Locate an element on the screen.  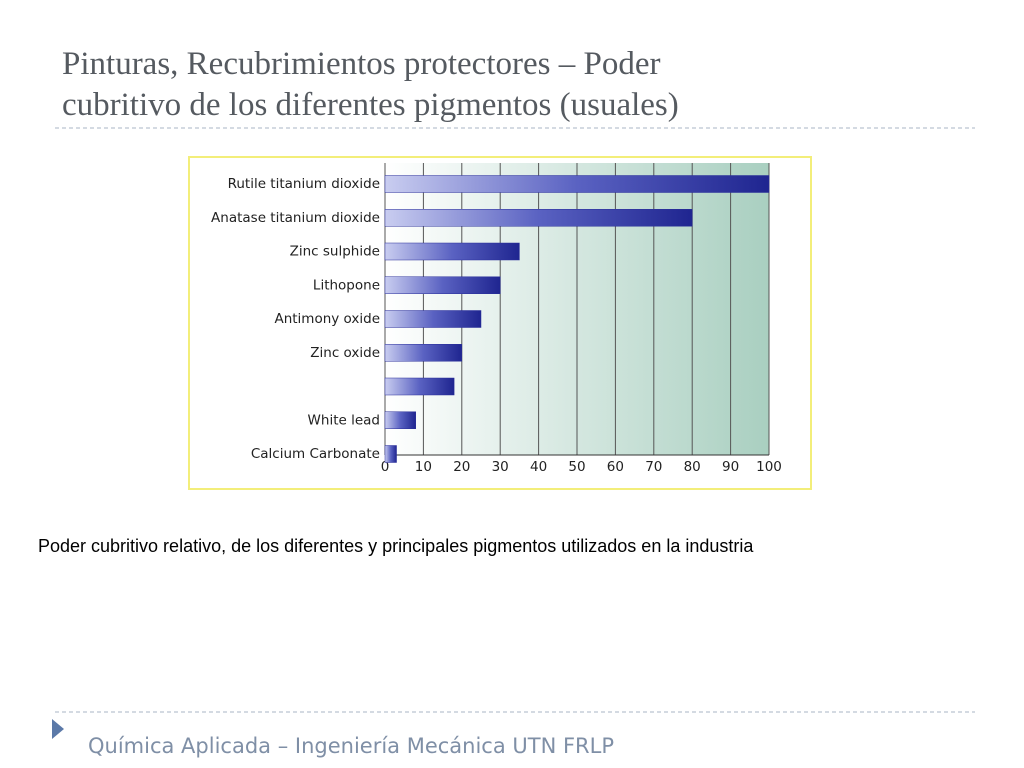
x-tick-label: 40 is located at coordinates (538, 467).